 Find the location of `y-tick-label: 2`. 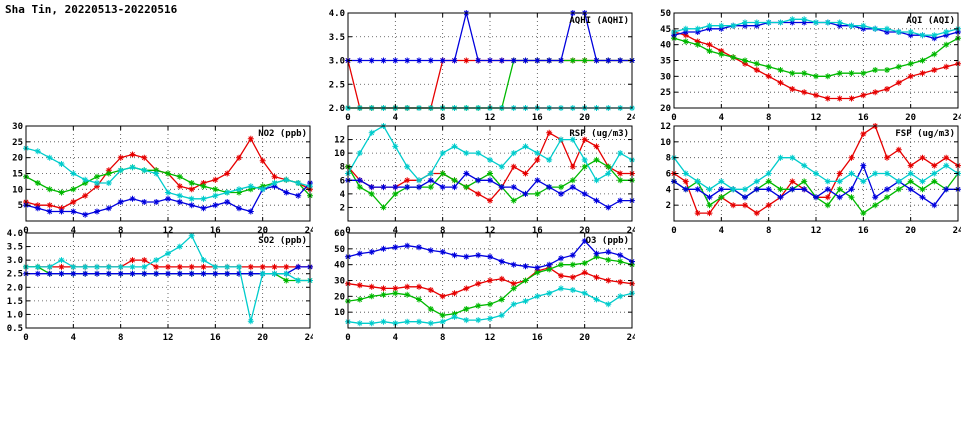

y-tick-label: 2 is located at coordinates (668, 206).